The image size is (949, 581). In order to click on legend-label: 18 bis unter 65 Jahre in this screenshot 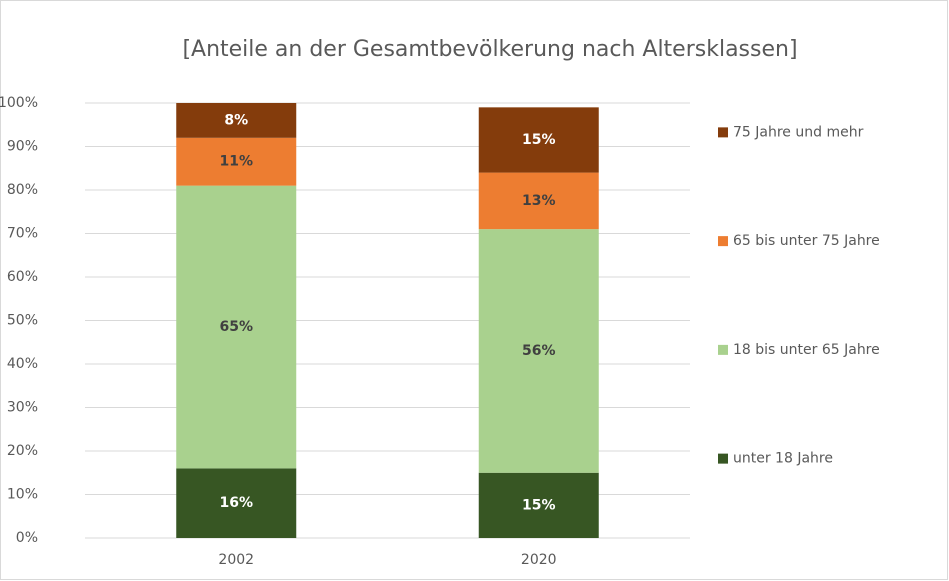, I will do `click(806, 350)`.